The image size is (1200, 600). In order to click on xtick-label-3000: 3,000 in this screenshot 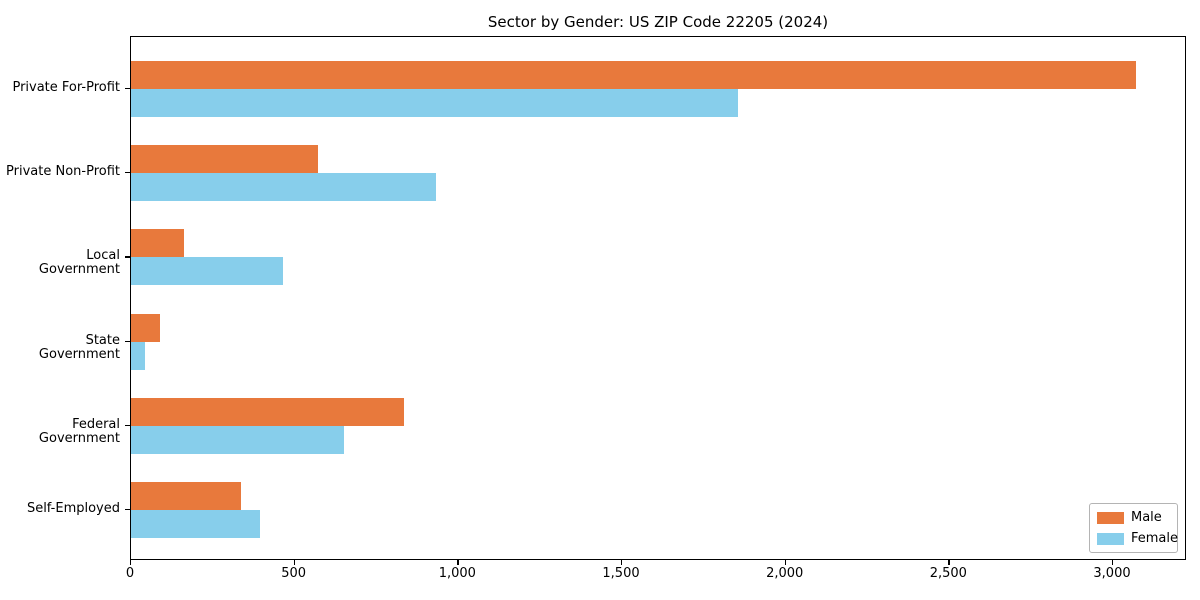, I will do `click(1112, 573)`.